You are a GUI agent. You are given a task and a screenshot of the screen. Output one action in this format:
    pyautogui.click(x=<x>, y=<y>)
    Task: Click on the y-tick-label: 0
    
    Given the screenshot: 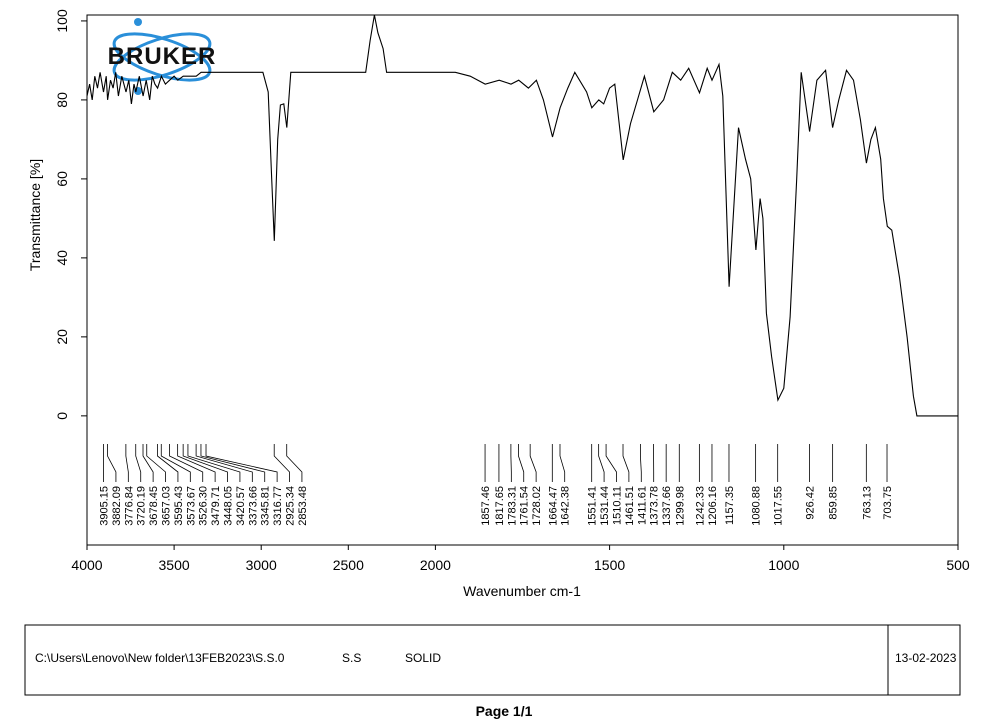 What is the action you would take?
    pyautogui.click(x=62, y=416)
    